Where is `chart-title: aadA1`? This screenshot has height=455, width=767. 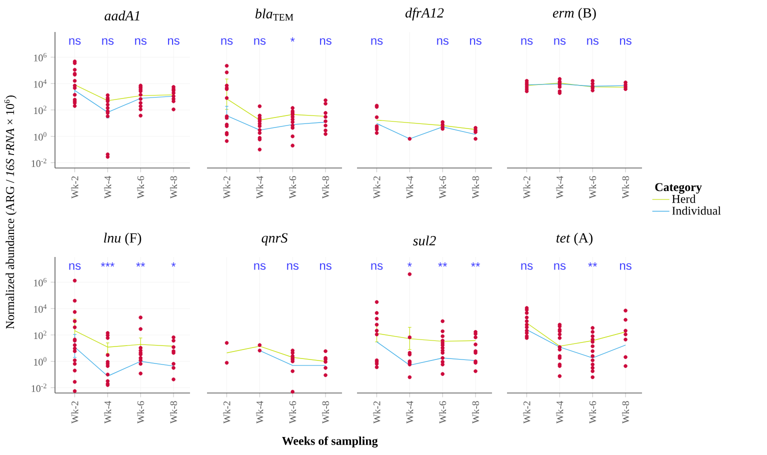
chart-title: aadA1 is located at coordinates (122, 15).